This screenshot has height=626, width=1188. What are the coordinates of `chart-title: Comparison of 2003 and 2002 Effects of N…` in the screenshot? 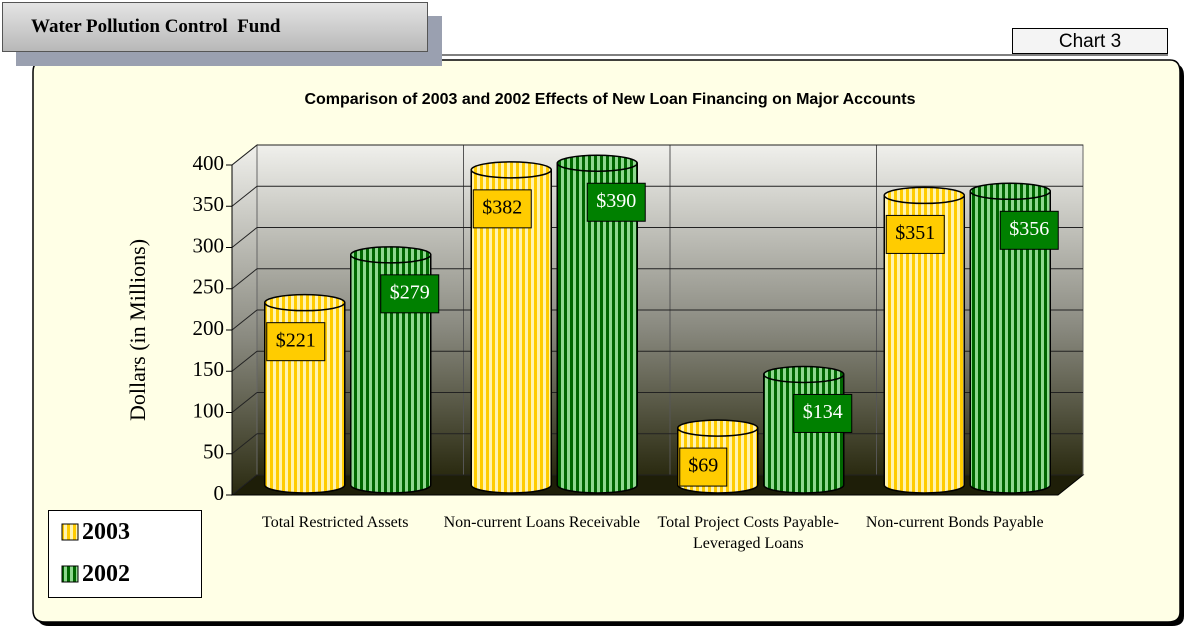 It's located at (609, 99).